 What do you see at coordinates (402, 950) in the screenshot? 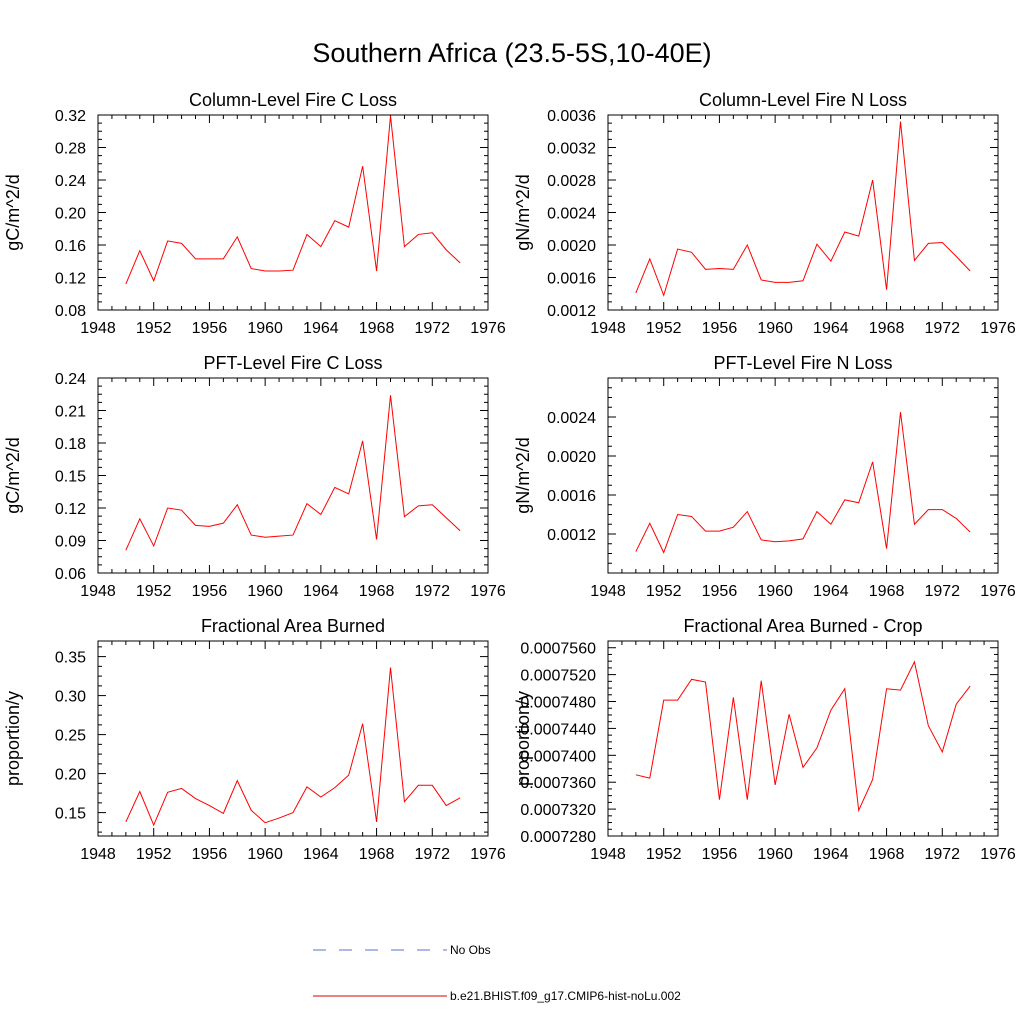
I see `legend-item-obs: No Obs` at bounding box center [402, 950].